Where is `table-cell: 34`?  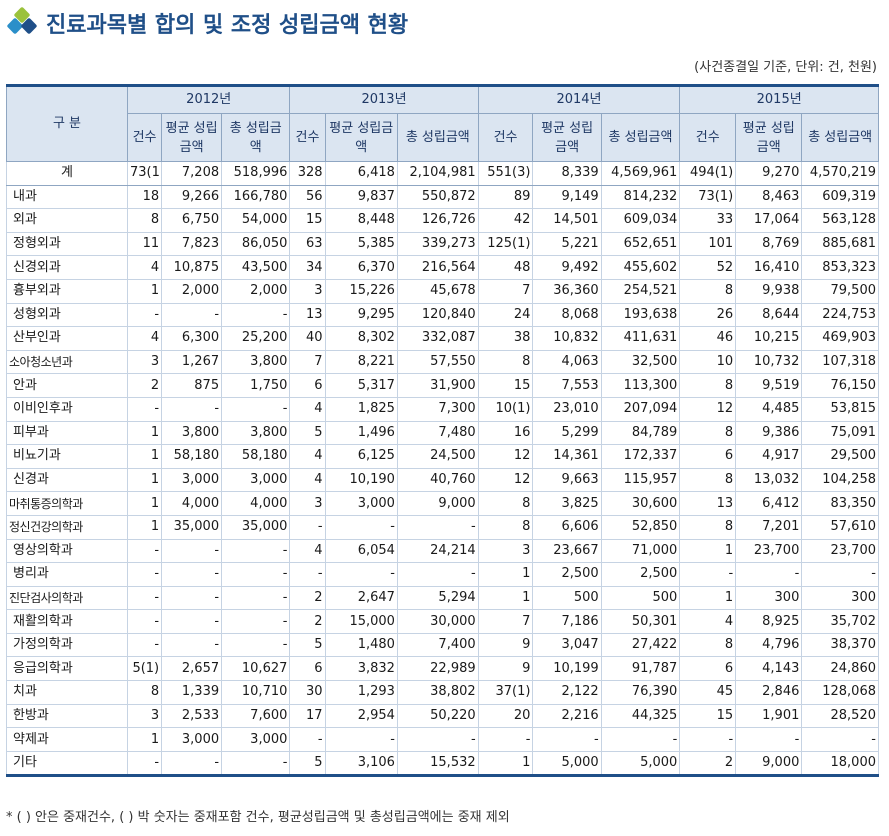 table-cell: 34 is located at coordinates (307, 267).